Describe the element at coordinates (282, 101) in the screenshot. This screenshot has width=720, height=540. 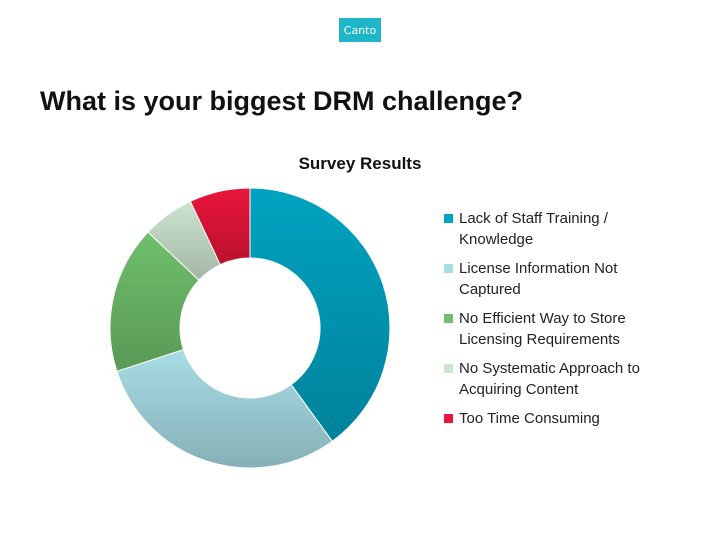
I see `slide-title: What is your biggest DRM challenge?` at that location.